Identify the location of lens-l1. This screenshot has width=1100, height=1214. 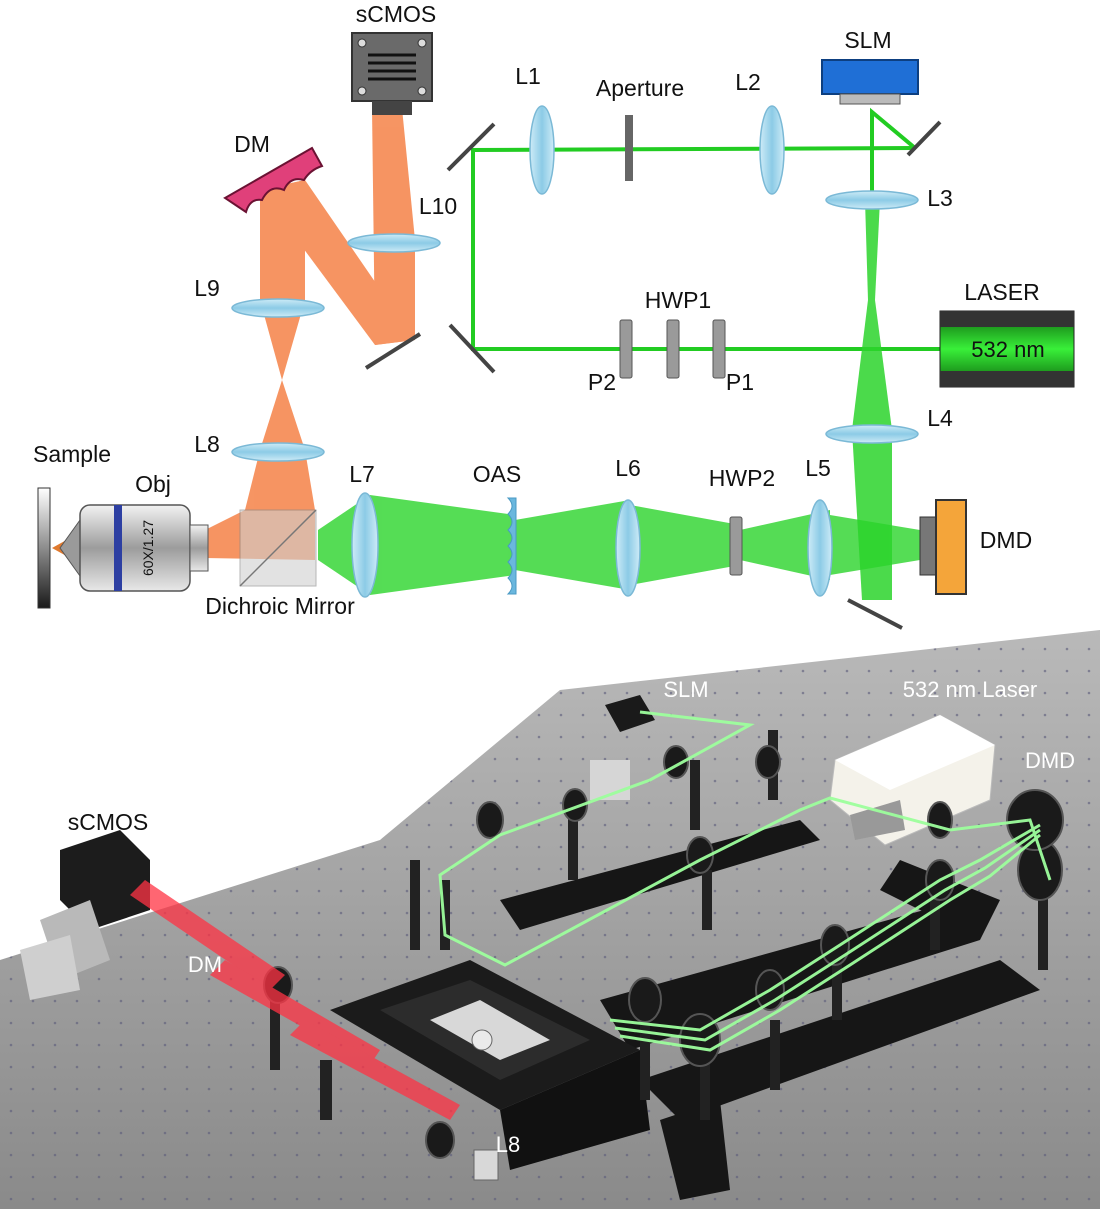
(542, 150).